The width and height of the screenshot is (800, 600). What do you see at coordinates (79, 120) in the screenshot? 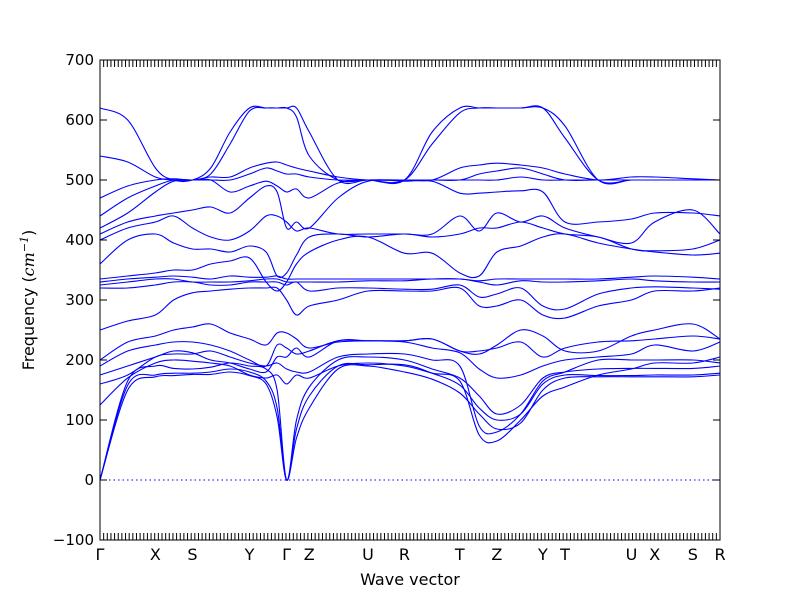
I see `y-tick-label: 600` at bounding box center [79, 120].